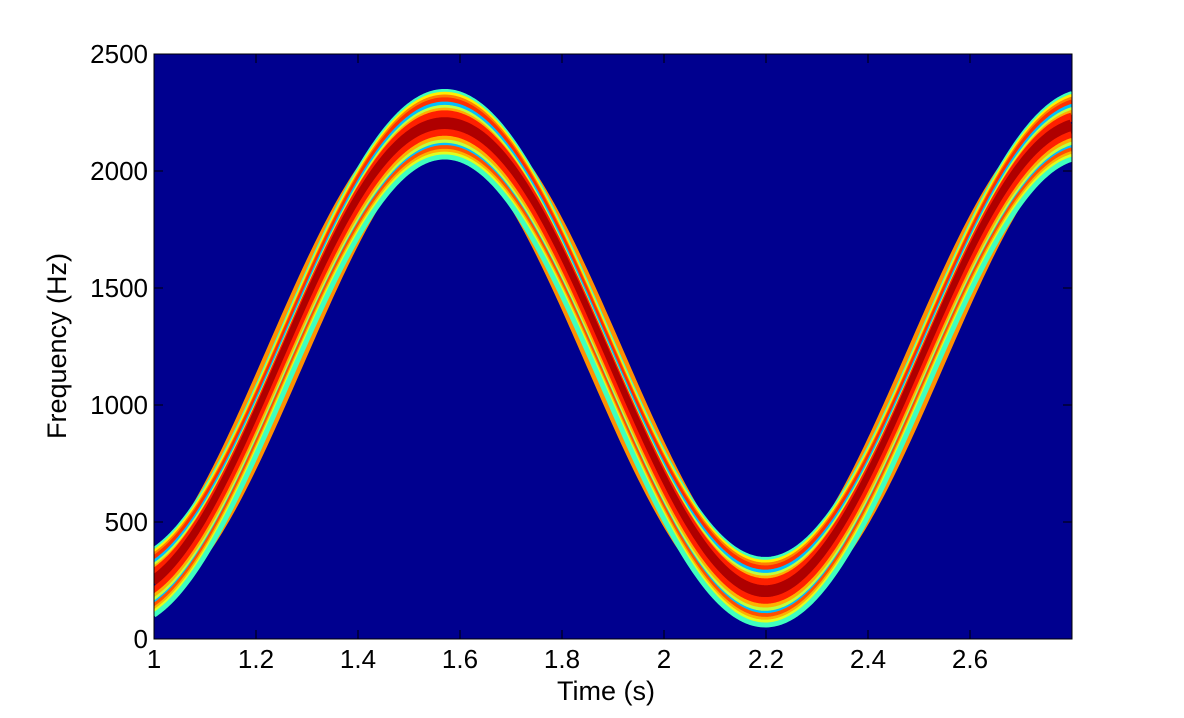 The image size is (1184, 718). Describe the element at coordinates (606, 691) in the screenshot. I see `x-axis-label: Time (s)` at that location.